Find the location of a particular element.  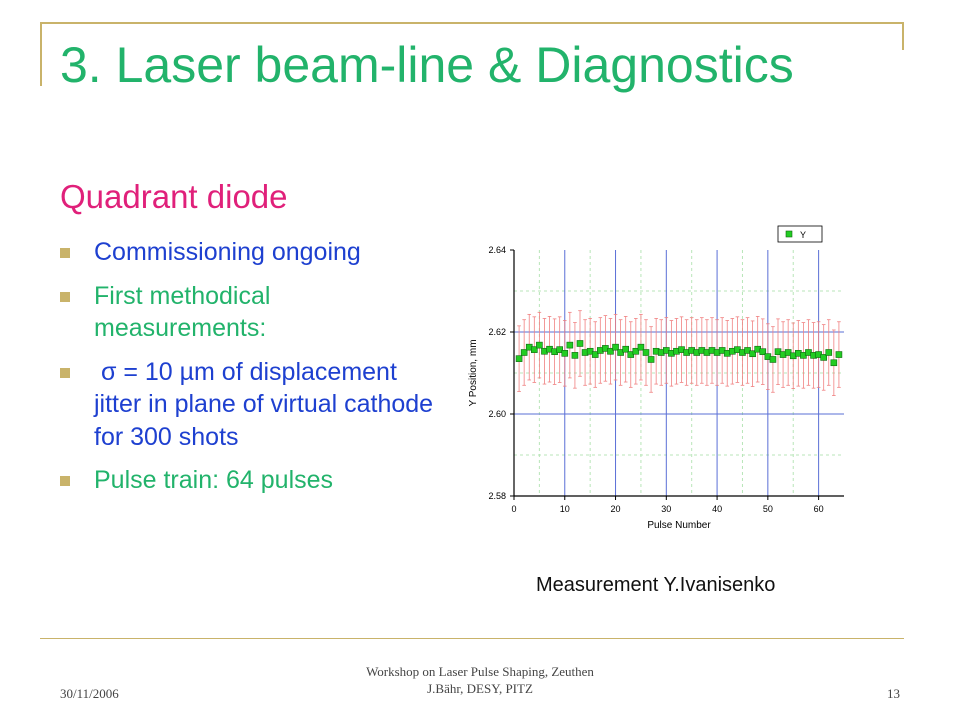

x-tick-label: 10 is located at coordinates (565, 509).